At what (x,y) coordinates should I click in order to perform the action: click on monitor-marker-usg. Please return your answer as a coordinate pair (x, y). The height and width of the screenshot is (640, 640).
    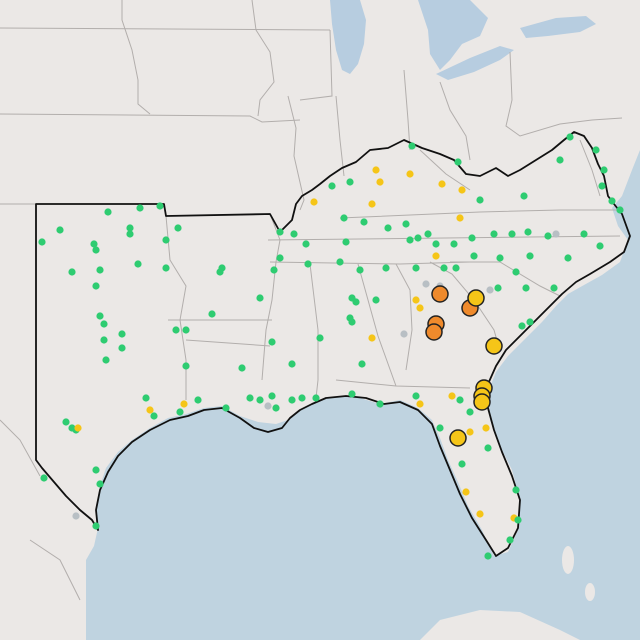
    Looking at the image, I should click on (440, 294).